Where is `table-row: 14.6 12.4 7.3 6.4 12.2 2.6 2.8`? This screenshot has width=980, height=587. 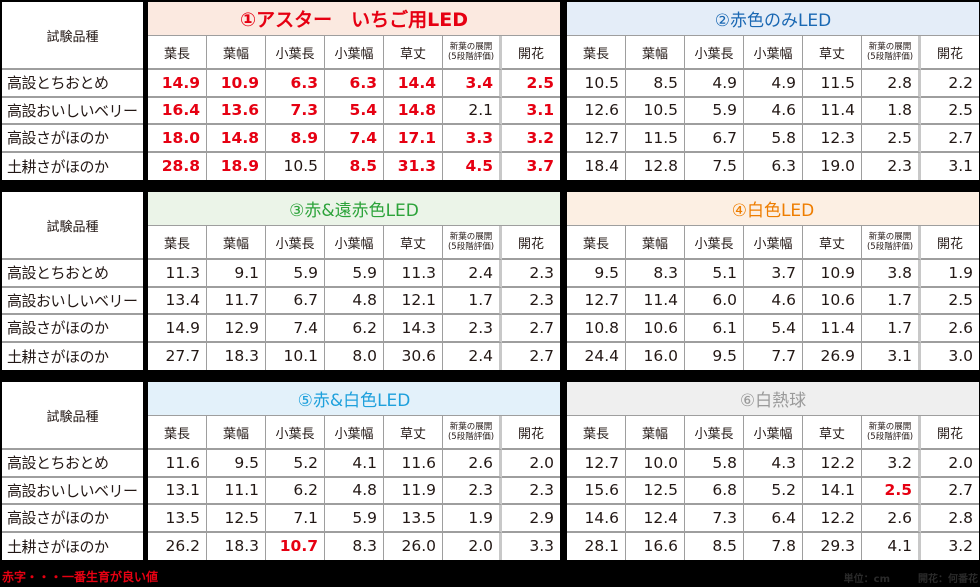 table-row: 14.6 12.4 7.3 6.4 12.2 2.6 2.8 is located at coordinates (773, 519).